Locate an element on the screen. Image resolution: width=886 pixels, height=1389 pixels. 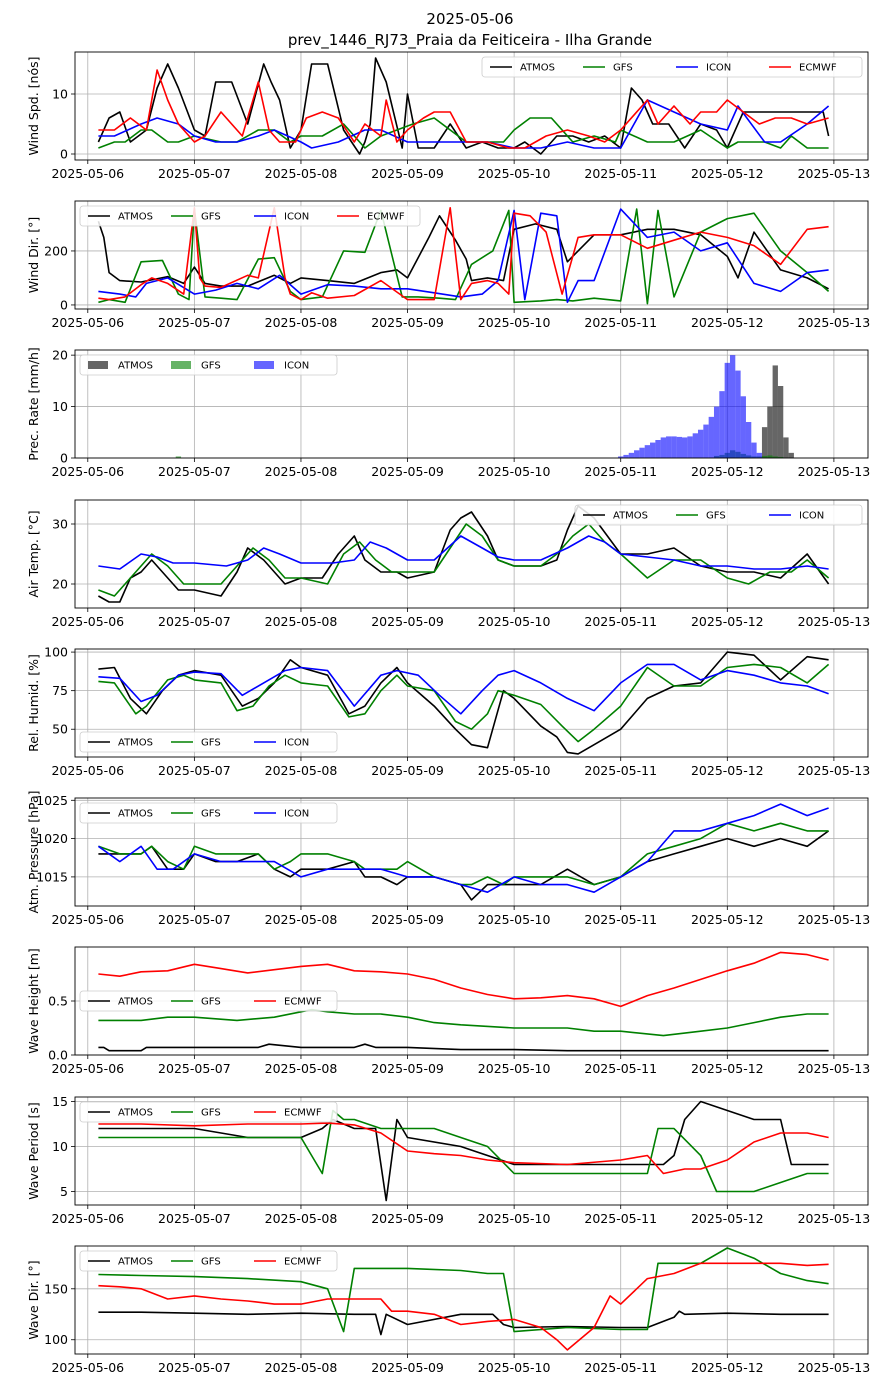
bar-gfs is located at coordinates (178, 457).